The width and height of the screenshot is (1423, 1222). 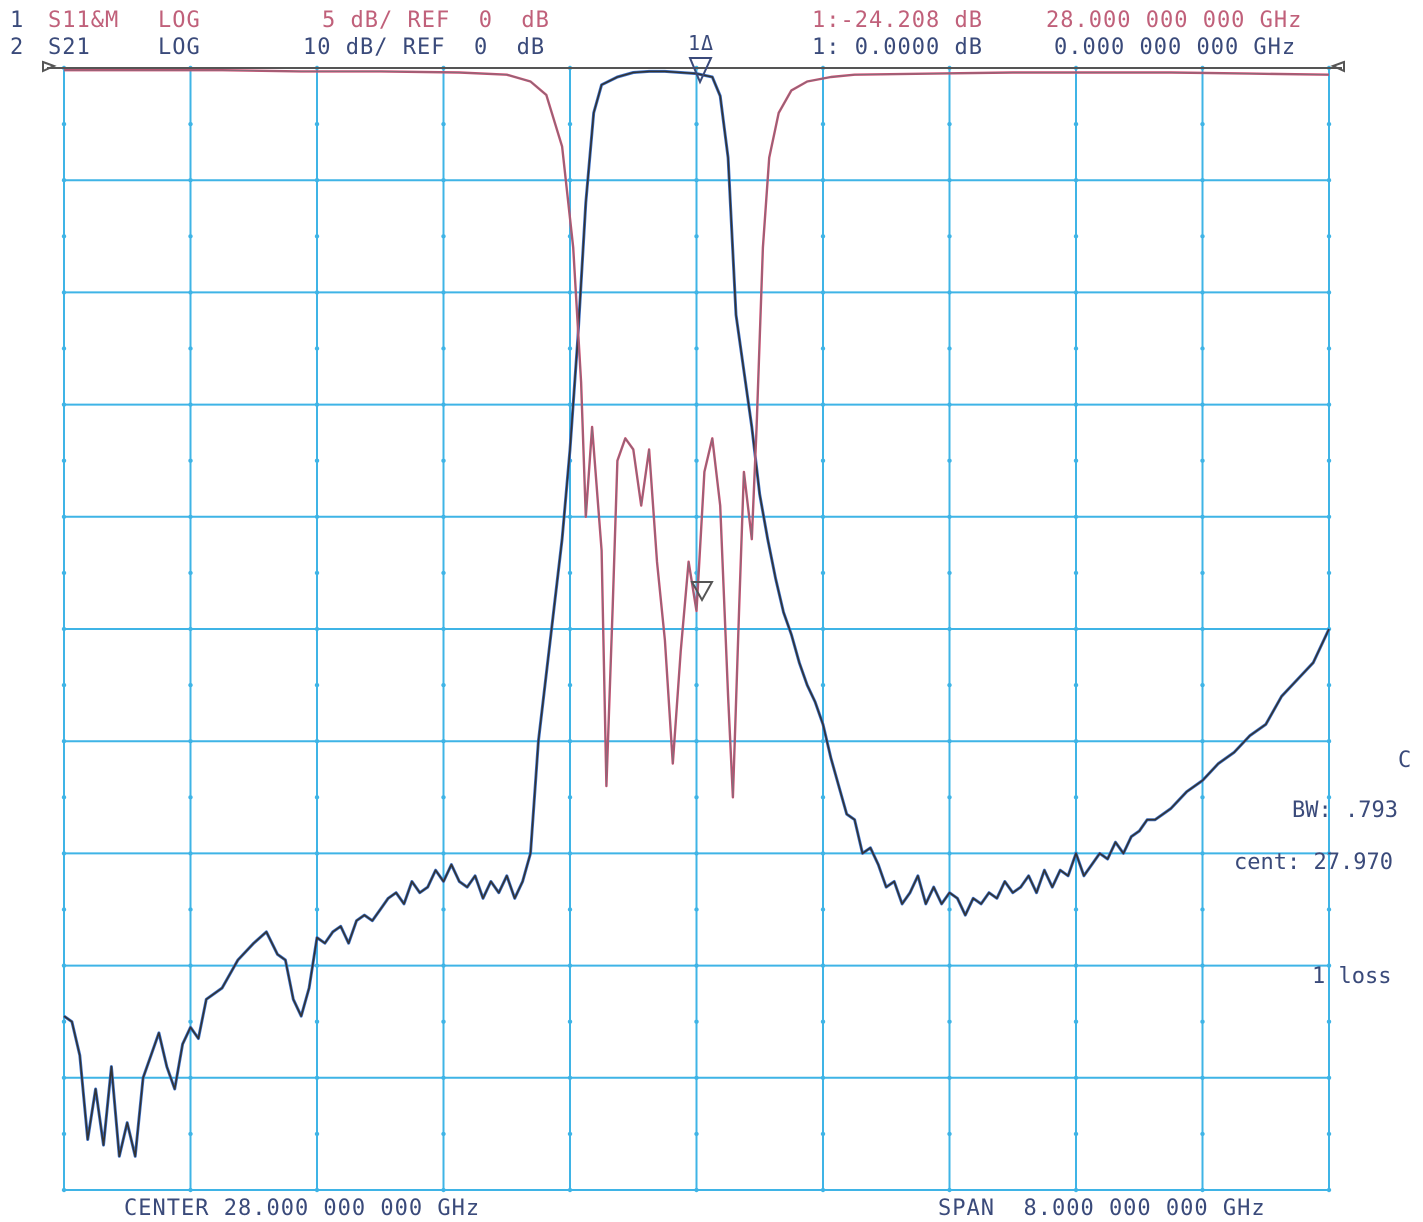 What do you see at coordinates (1337, 66) in the screenshot?
I see `reference-right-marker-icon` at bounding box center [1337, 66].